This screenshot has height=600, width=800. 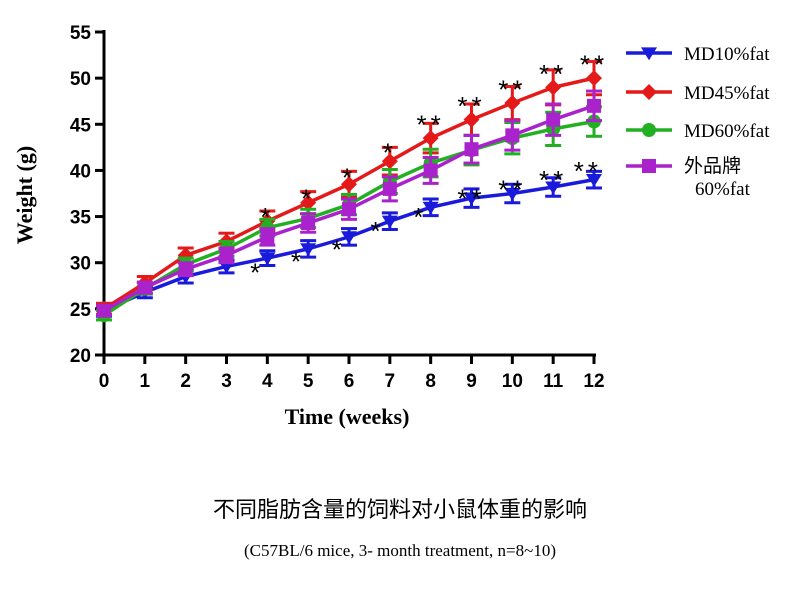 I want to click on x-tick-label: 11, so click(x=553, y=381).